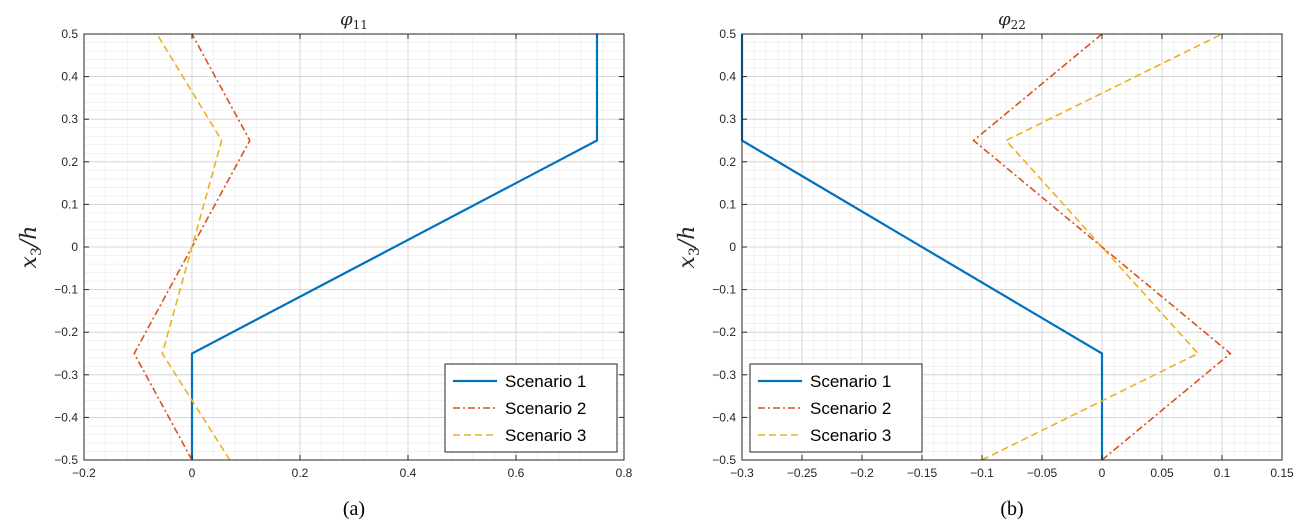 This screenshot has width=1305, height=525. I want to click on x-tick-label: −0.3, so click(742, 473).